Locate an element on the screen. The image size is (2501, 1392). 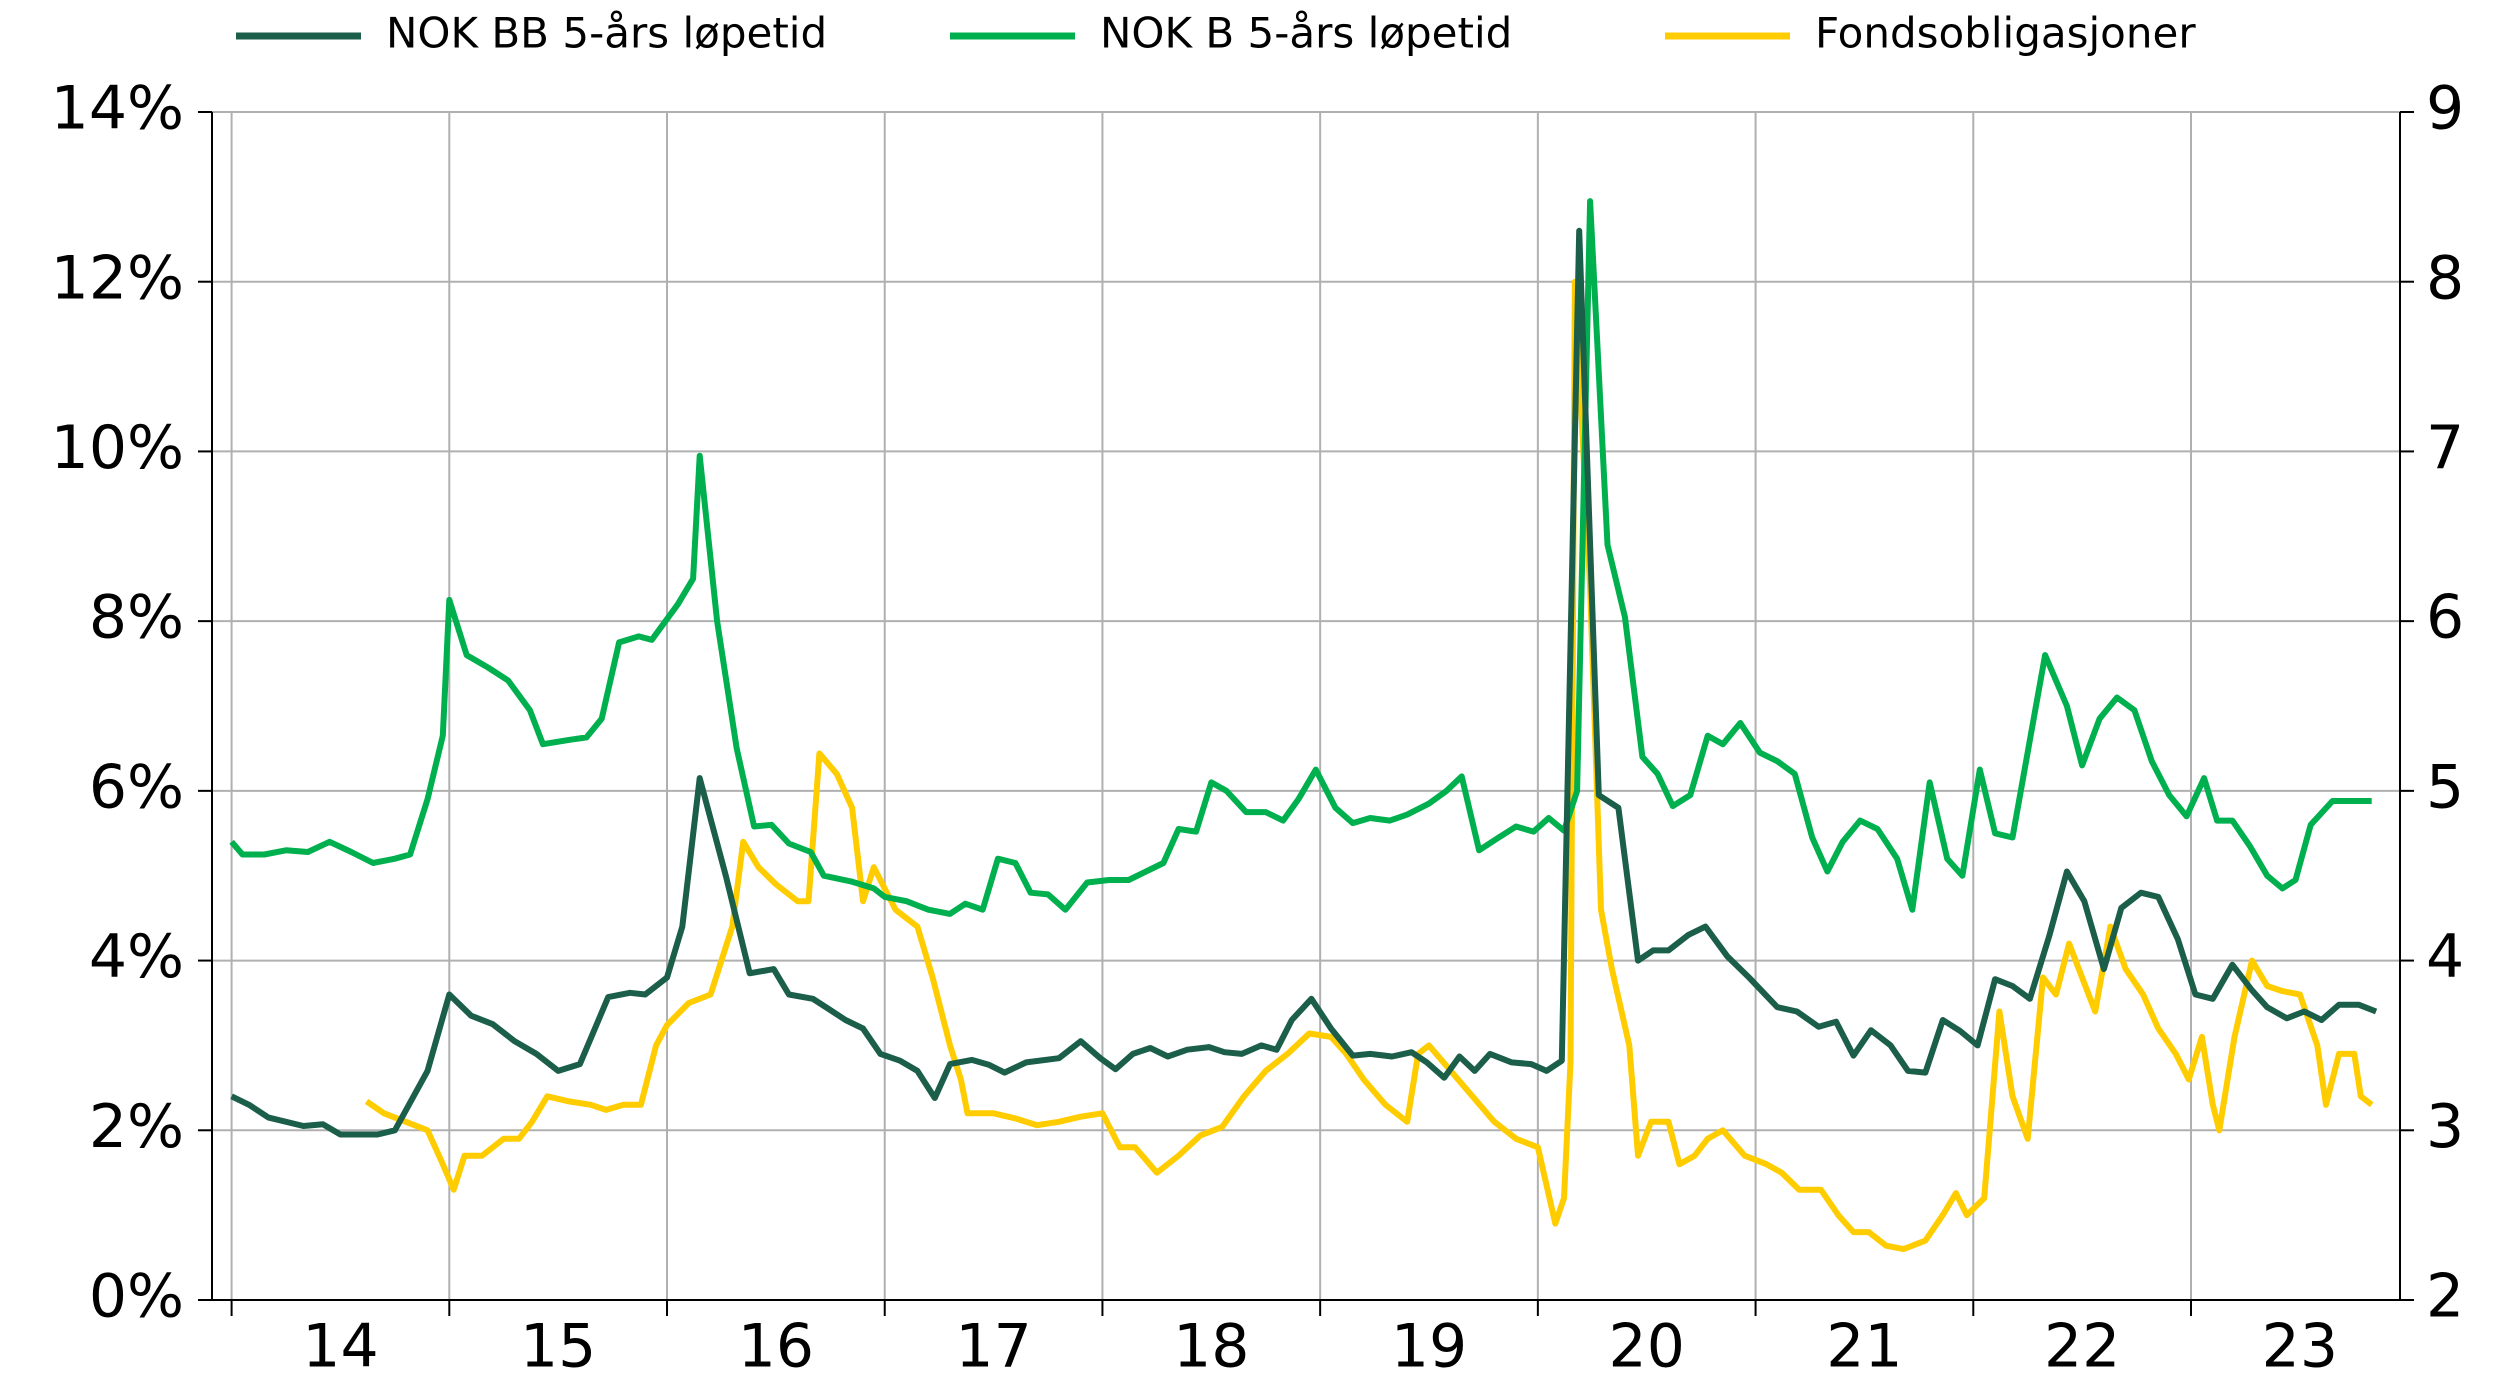
x-tick-label: 22 is located at coordinates (2082, 1347).